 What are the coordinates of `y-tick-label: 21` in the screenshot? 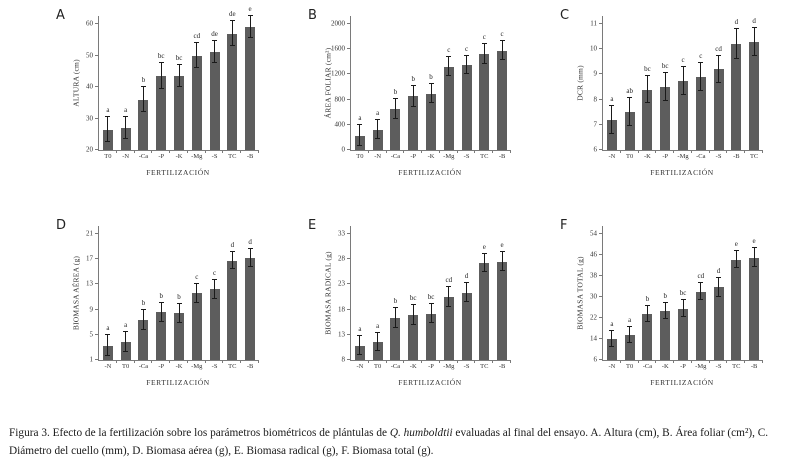 It's located at (89, 233).